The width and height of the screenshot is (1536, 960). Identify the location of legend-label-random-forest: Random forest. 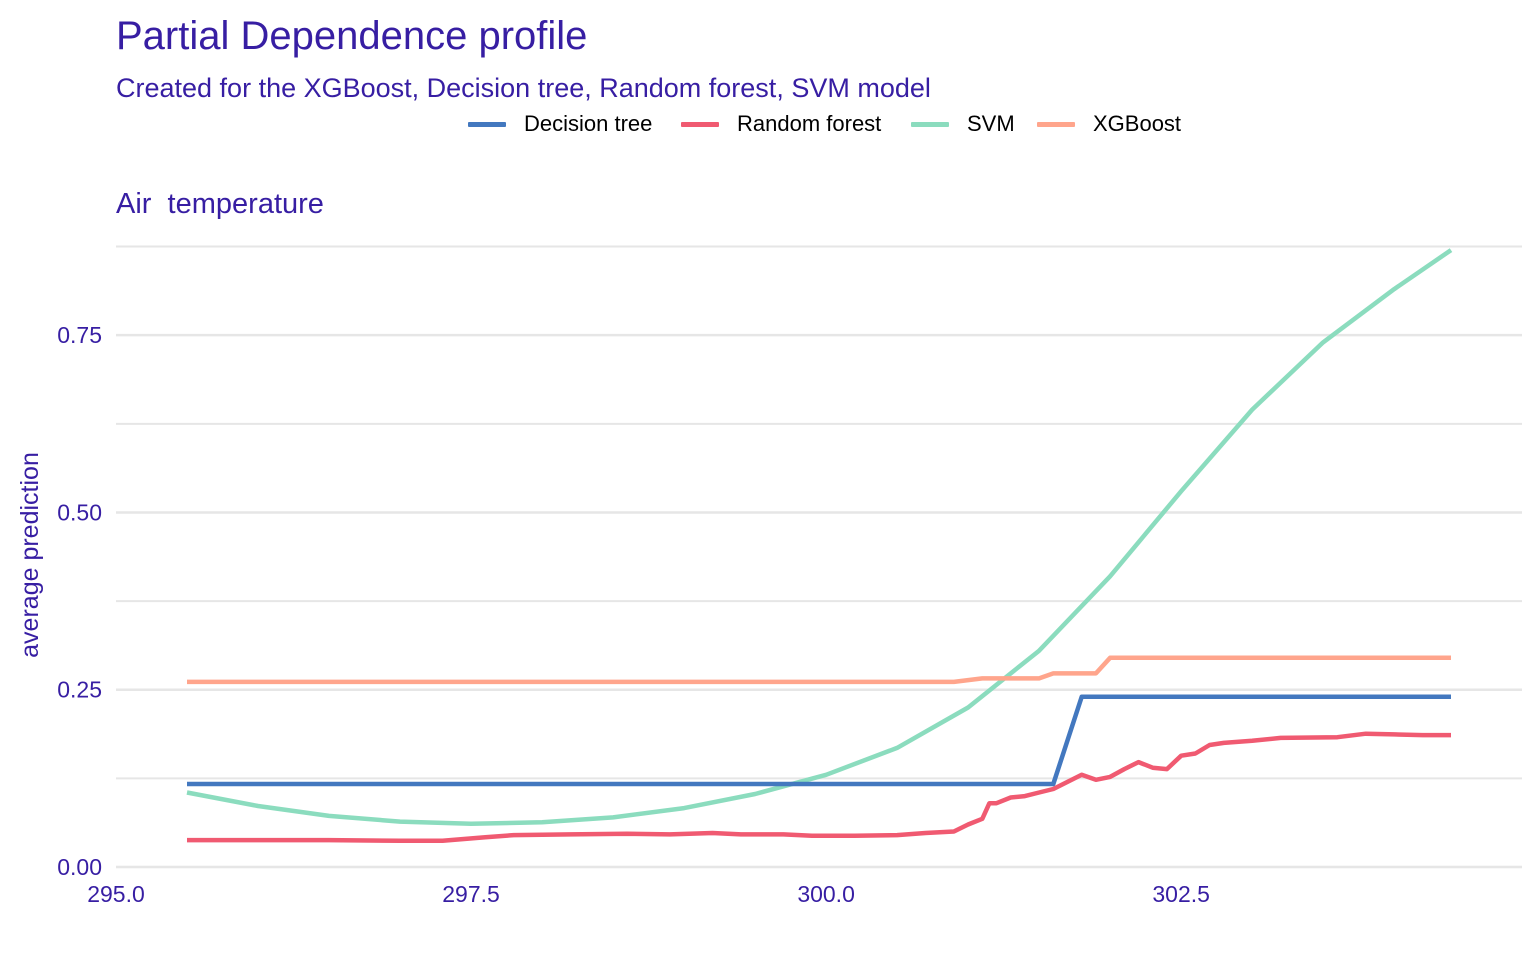
(809, 123).